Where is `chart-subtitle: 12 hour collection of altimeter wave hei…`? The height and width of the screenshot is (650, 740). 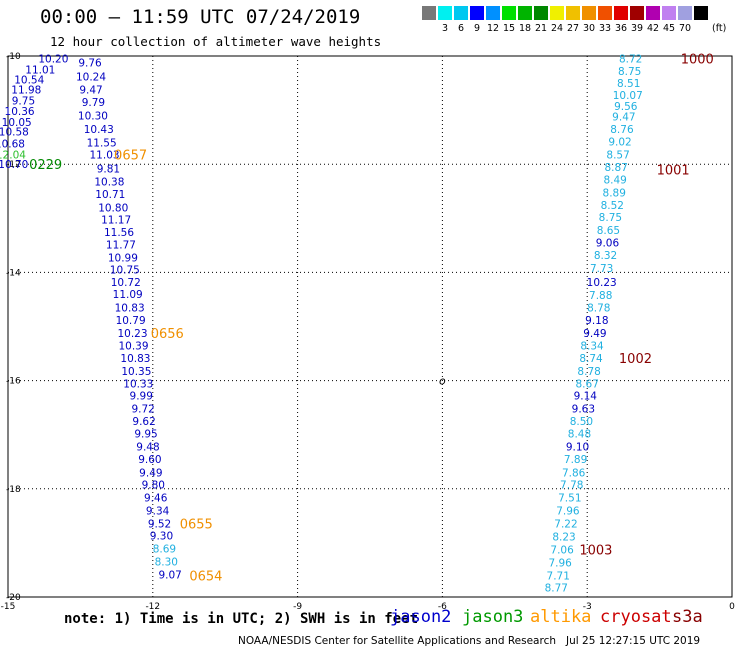 chart-subtitle: 12 hour collection of altimeter wave hei… is located at coordinates (216, 41).